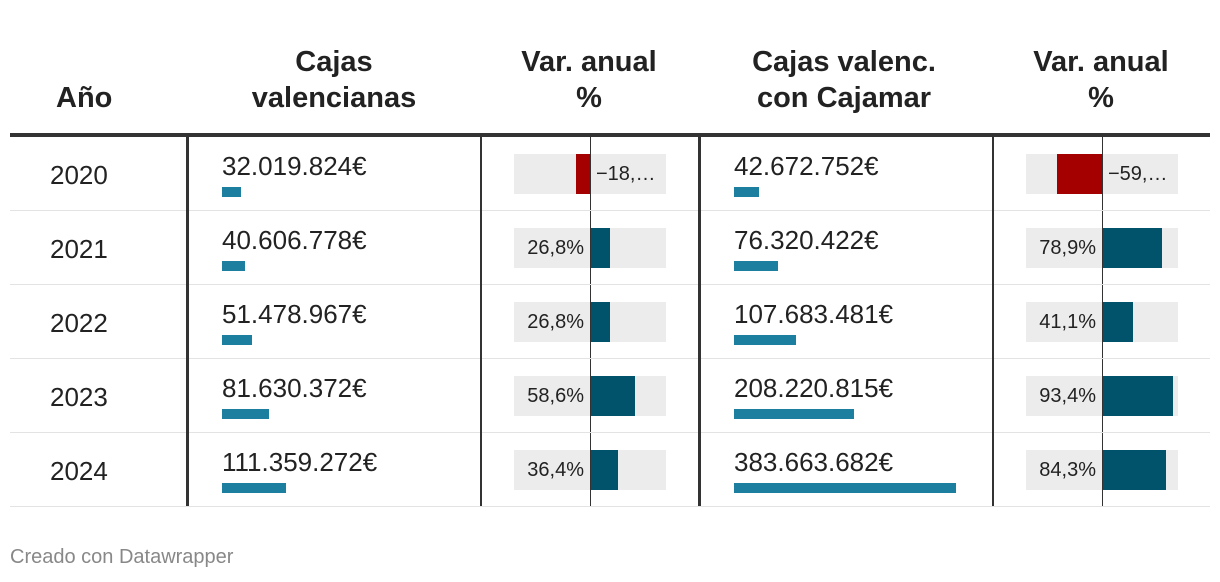 The width and height of the screenshot is (1220, 582). What do you see at coordinates (334, 80) in the screenshot?
I see `header-cajas-valencianas: Cajas valencianas` at bounding box center [334, 80].